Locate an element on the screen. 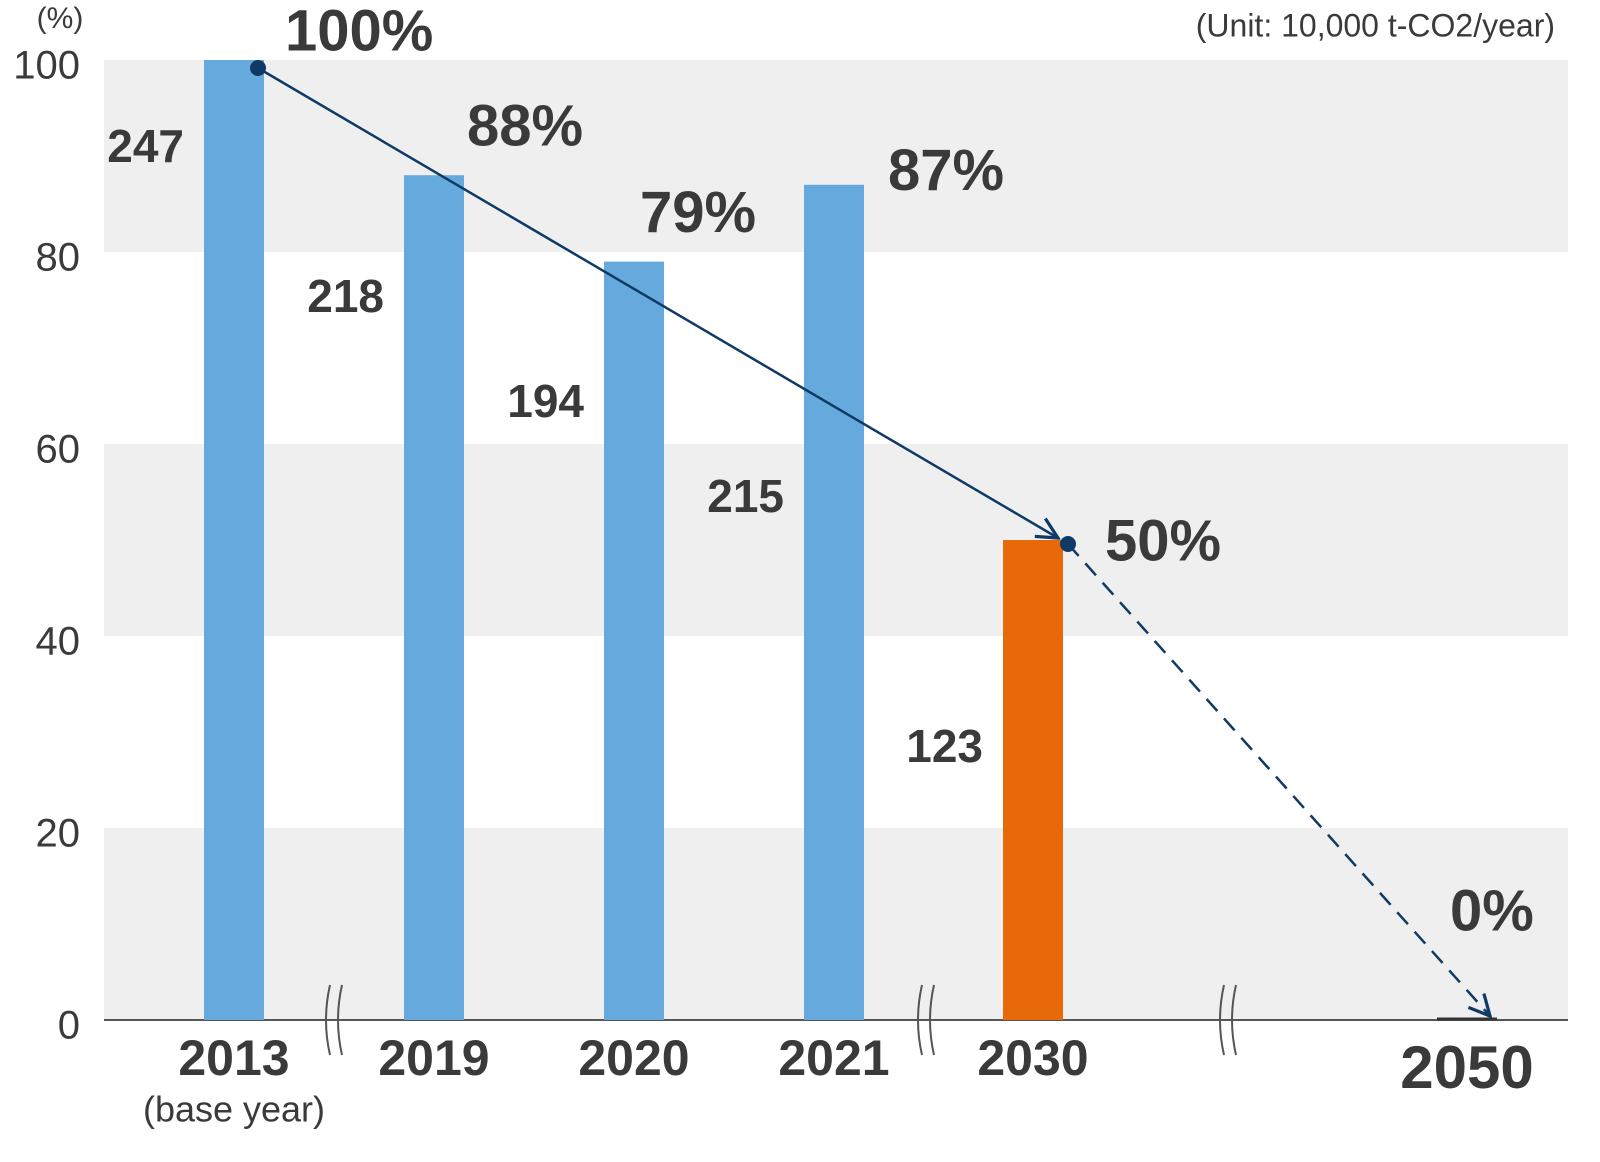  x-tick-label: 2021 is located at coordinates (833, 1058).